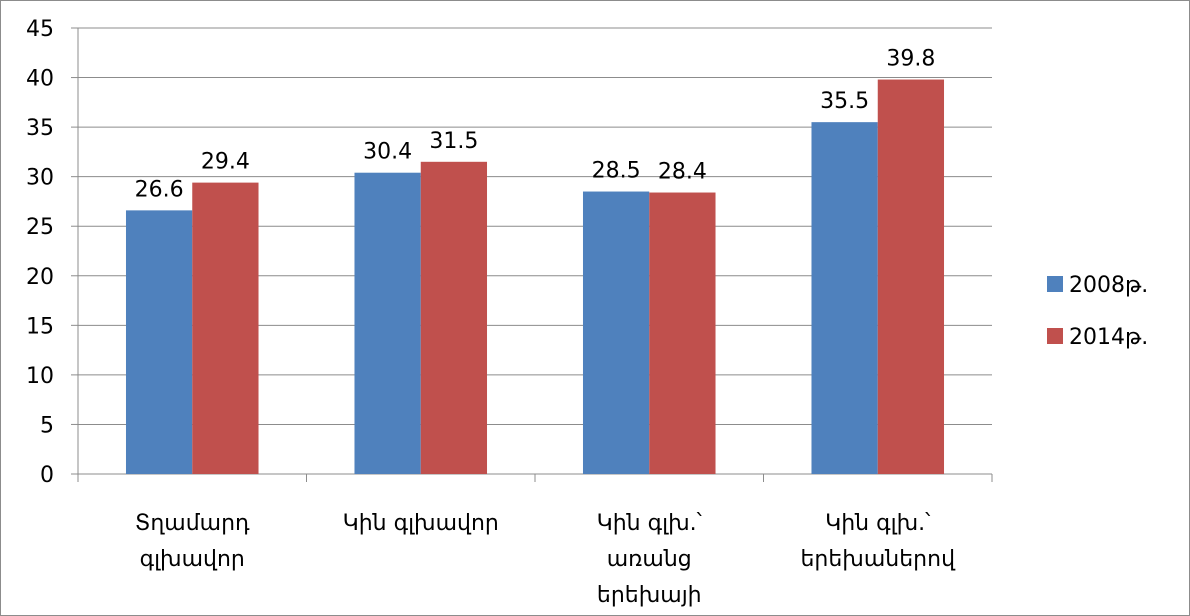 The width and height of the screenshot is (1190, 616). Describe the element at coordinates (387, 152) in the screenshot. I see `data-label: 30.4` at that location.